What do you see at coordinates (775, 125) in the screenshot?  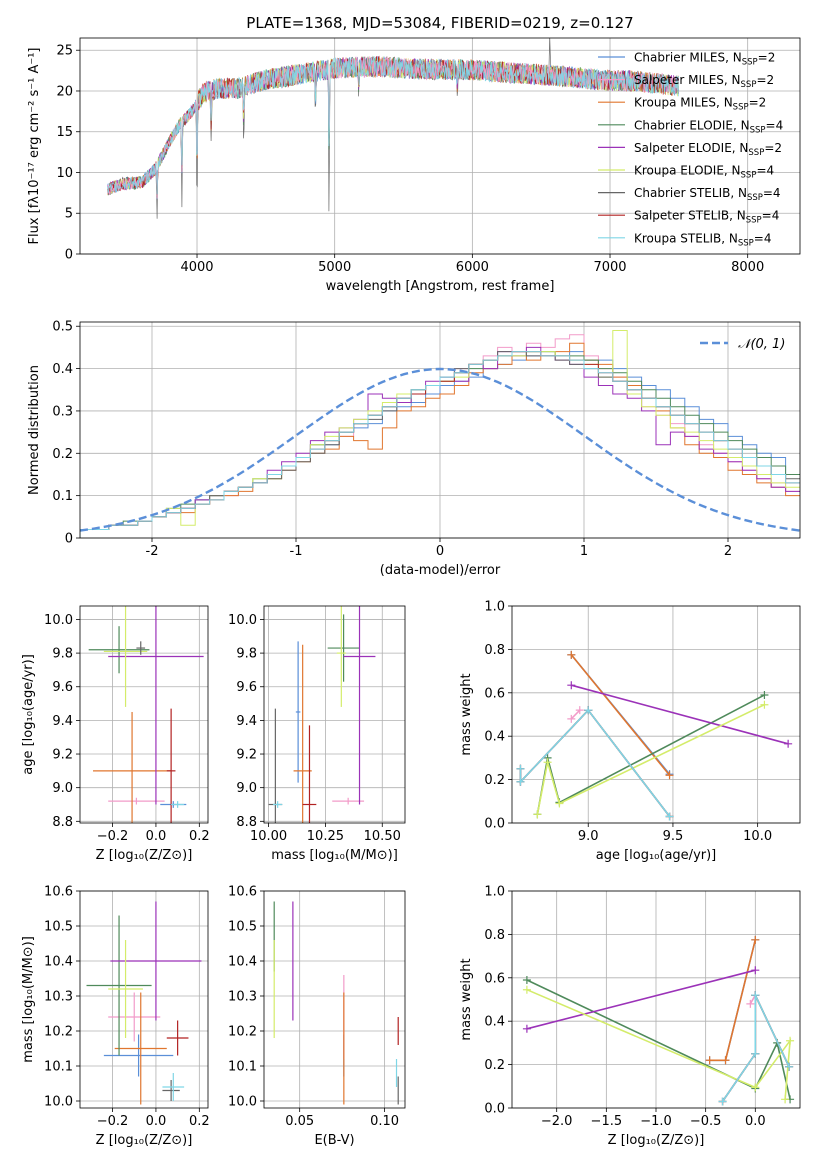 I see `legend-nssp-value: =4` at bounding box center [775, 125].